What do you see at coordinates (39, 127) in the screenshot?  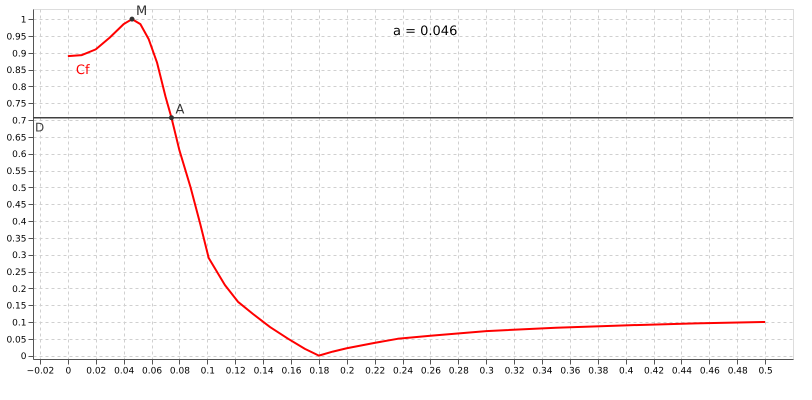 I see `ref-line-label: D` at bounding box center [39, 127].